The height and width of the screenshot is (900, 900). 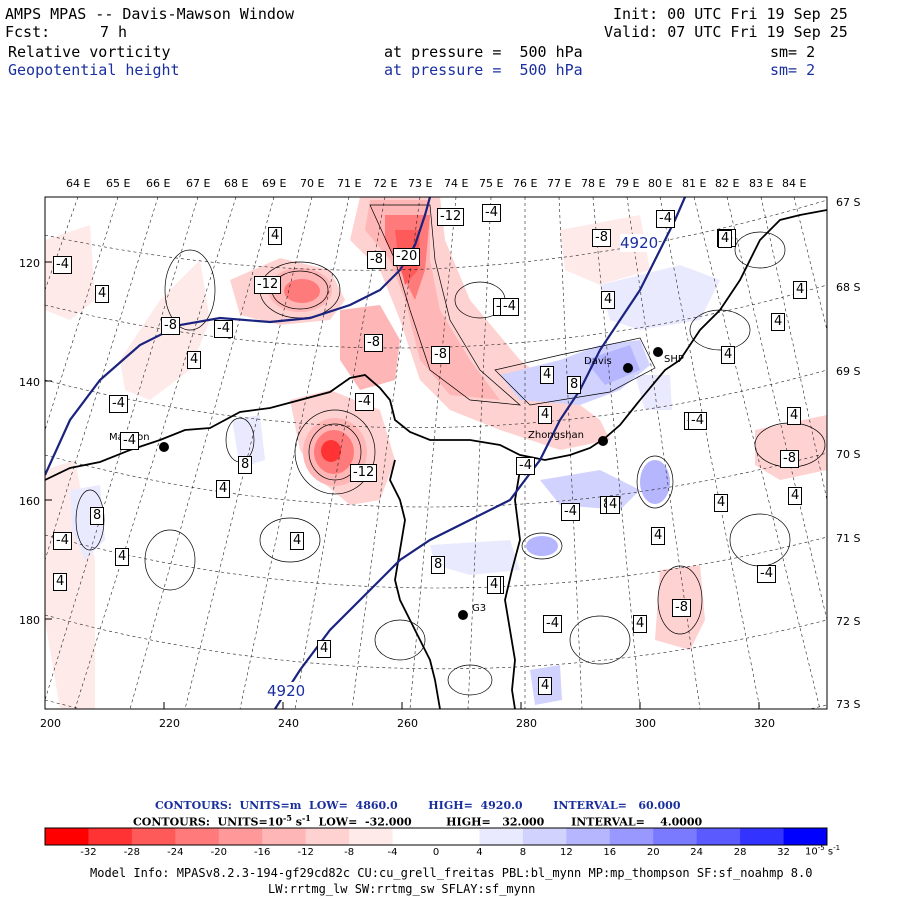 I want to click on lon-label: 75 E, so click(x=491, y=183).